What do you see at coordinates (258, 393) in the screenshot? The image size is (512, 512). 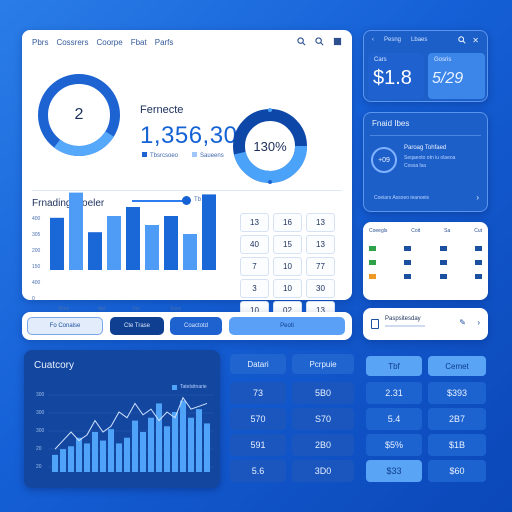 I see `table-cell: 73` at bounding box center [258, 393].